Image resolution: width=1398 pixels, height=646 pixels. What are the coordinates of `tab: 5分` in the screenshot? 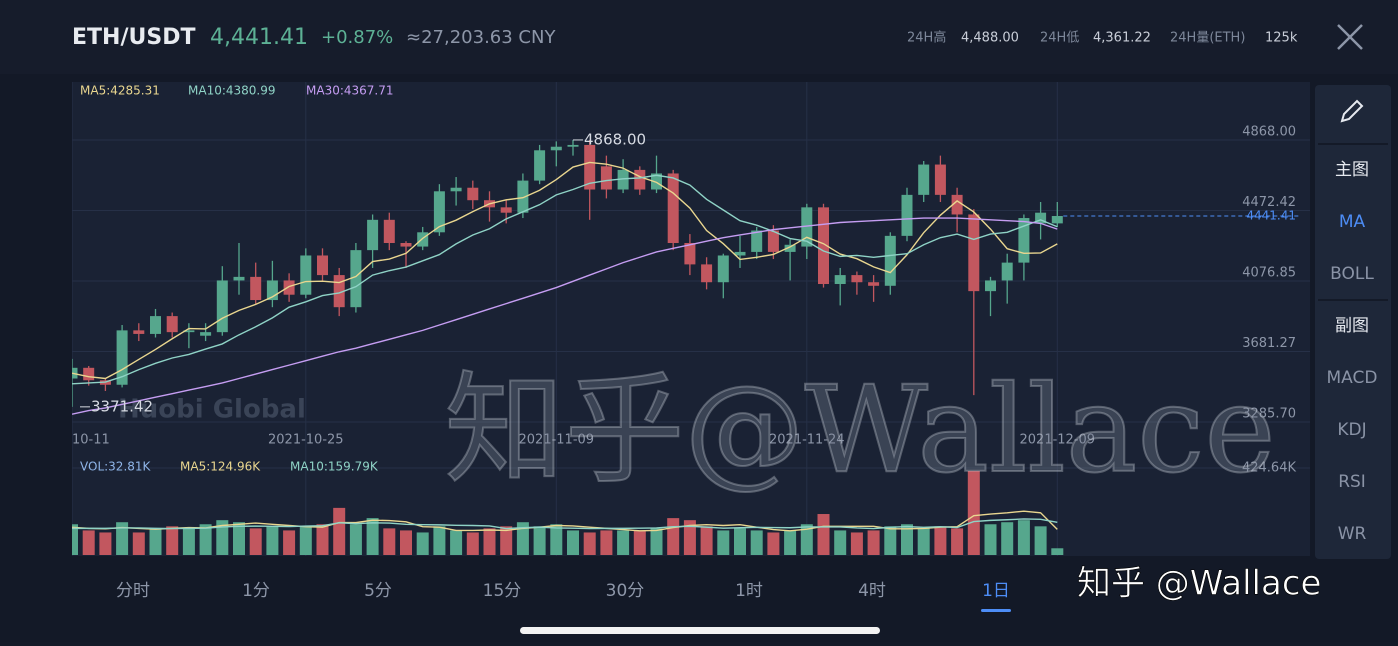 It's located at (378, 591).